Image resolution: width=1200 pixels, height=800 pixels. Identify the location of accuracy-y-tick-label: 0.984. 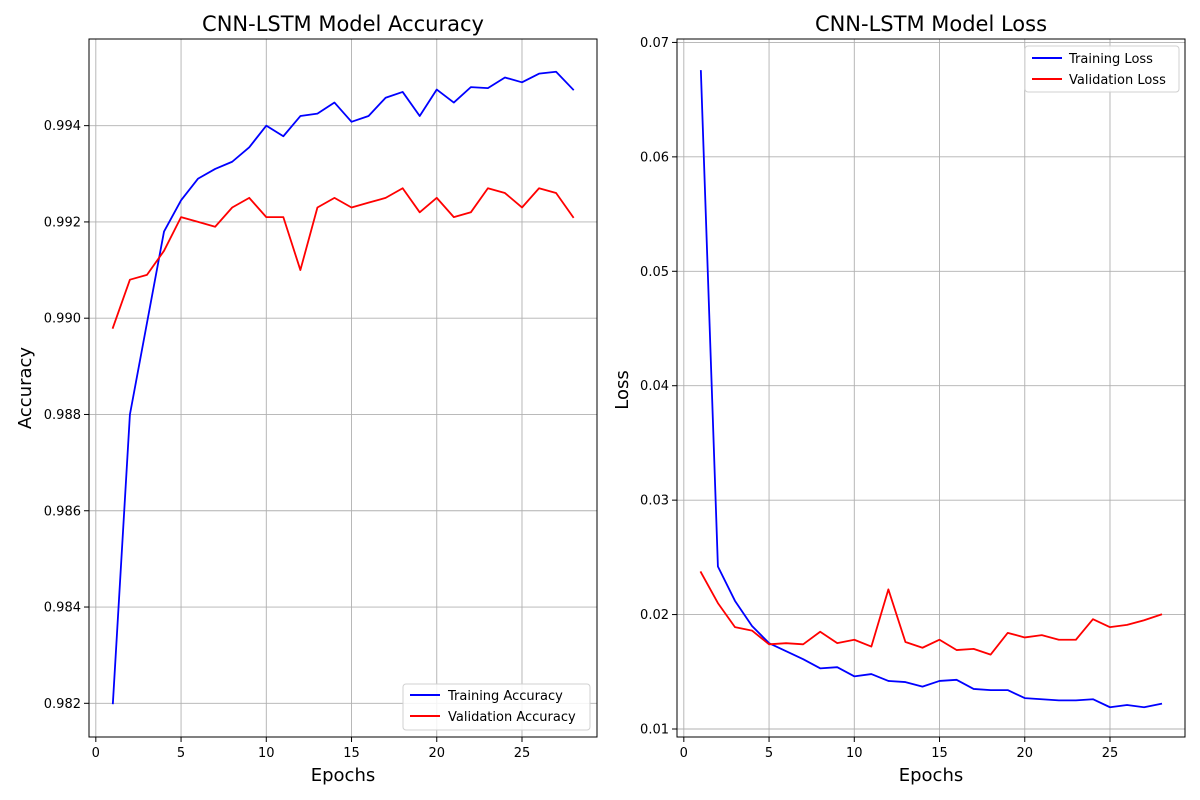
(62, 608).